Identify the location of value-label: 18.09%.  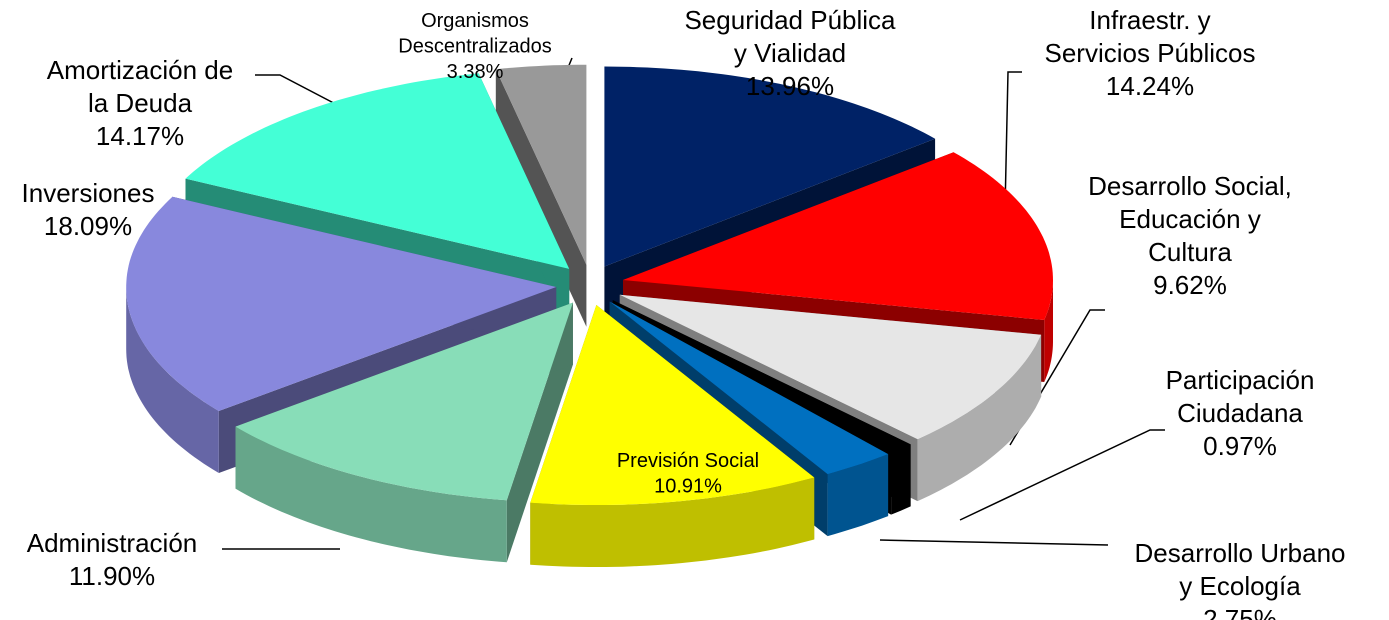
(88, 226).